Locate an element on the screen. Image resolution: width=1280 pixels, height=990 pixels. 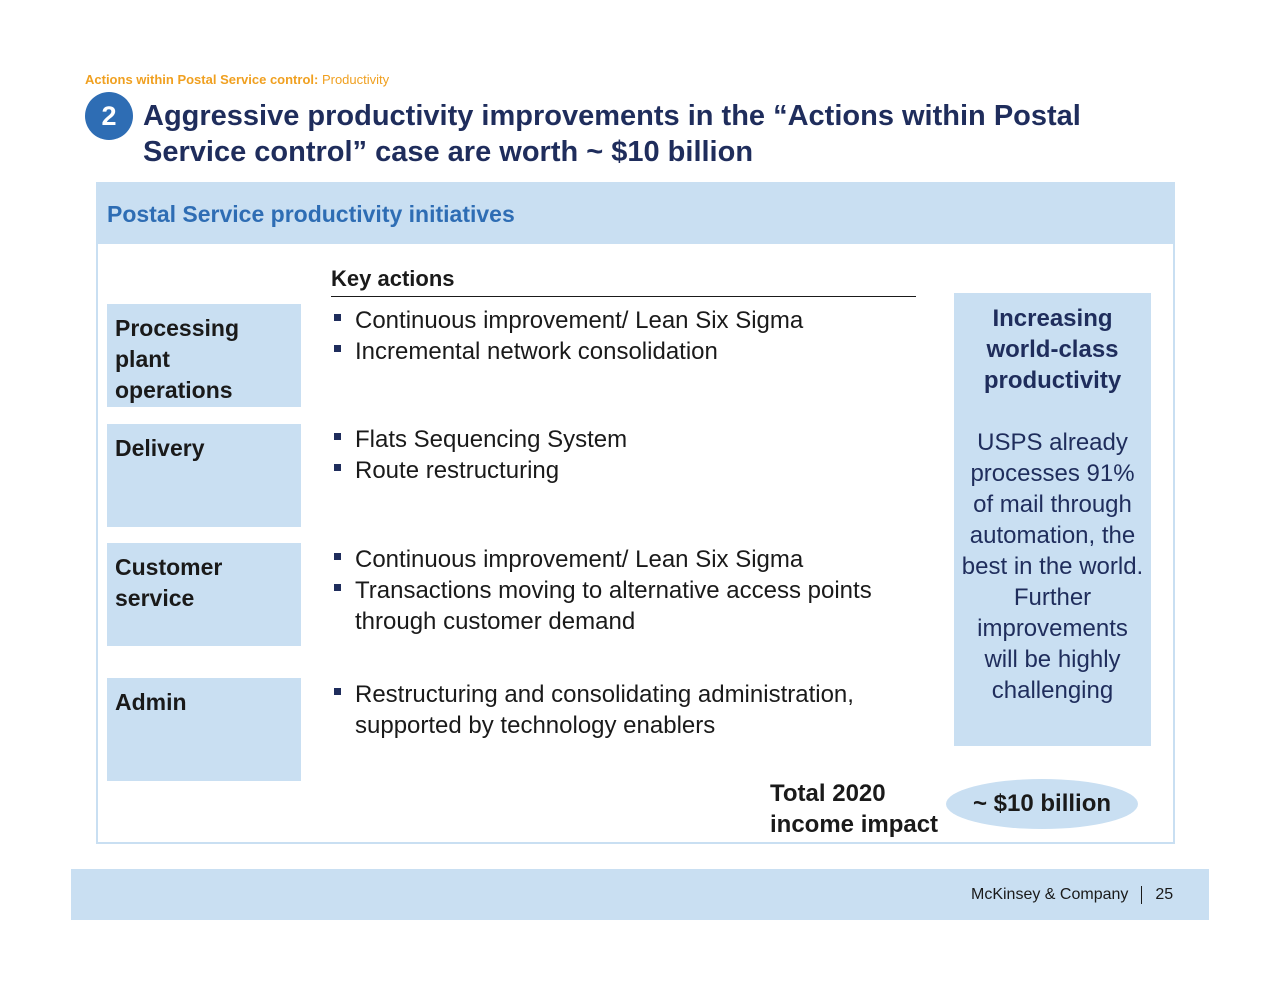
panel-header-title: Postal Service productivity initiatives is located at coordinates (311, 214).